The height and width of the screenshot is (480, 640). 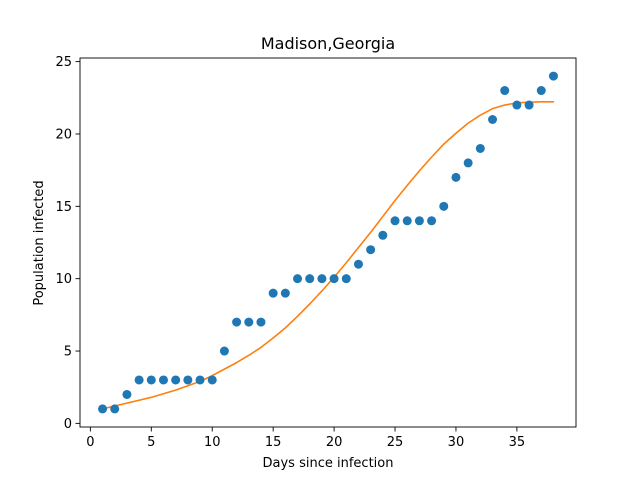 What do you see at coordinates (63, 207) in the screenshot?
I see `y-tick-label: 15` at bounding box center [63, 207].